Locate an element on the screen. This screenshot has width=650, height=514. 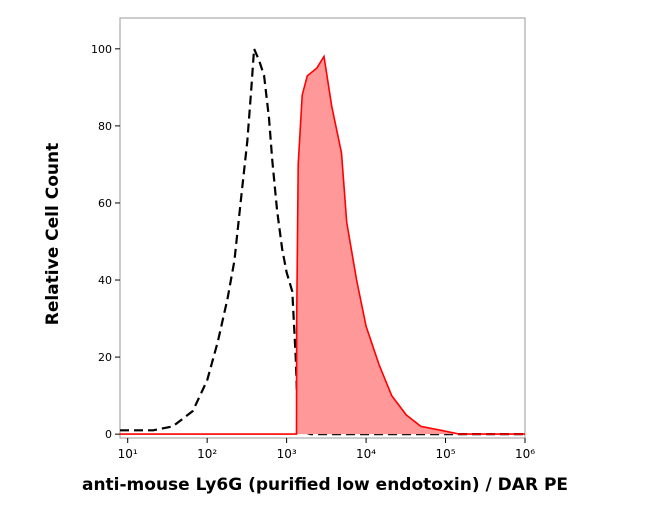
y-axis-title: Relative Cell Count is located at coordinates (53, 234).